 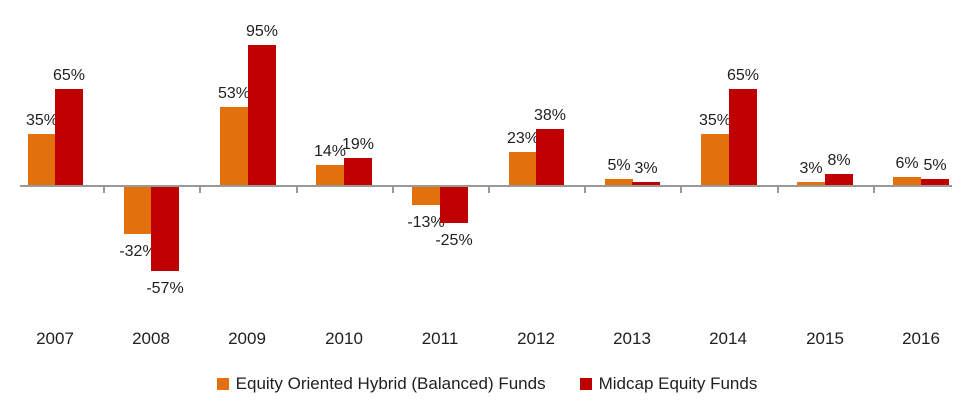 I want to click on data-label-midcap-2009: 95%, so click(x=262, y=31).